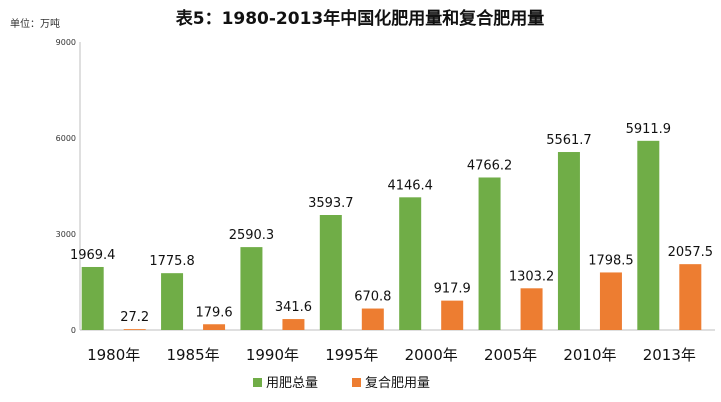 The height and width of the screenshot is (402, 721). What do you see at coordinates (532, 276) in the screenshot?
I see `data-label-compound: 1303.2` at bounding box center [532, 276].